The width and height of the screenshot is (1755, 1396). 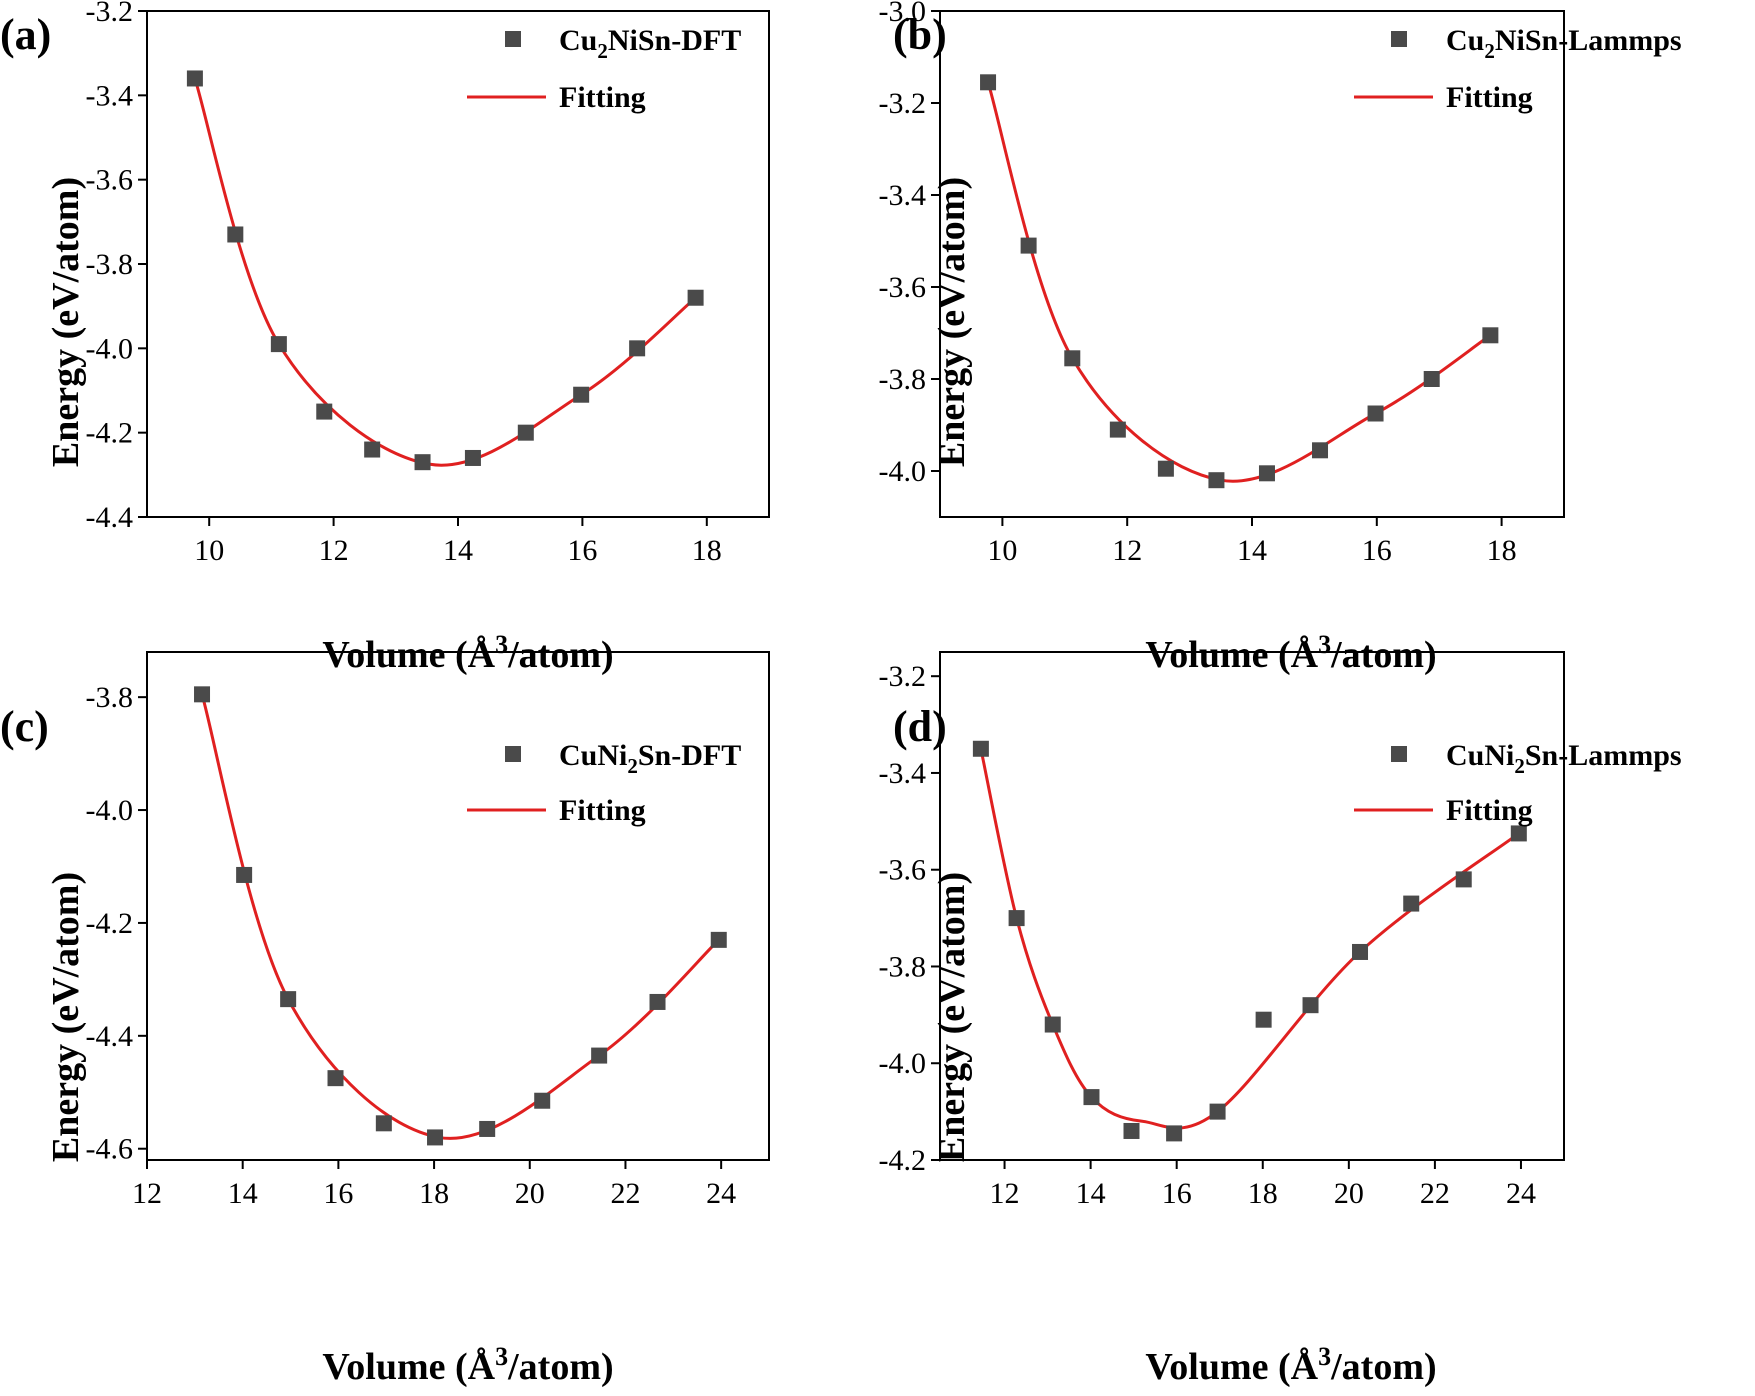 What do you see at coordinates (1399, 754) in the screenshot?
I see `legend-d-marker-swatch` at bounding box center [1399, 754].